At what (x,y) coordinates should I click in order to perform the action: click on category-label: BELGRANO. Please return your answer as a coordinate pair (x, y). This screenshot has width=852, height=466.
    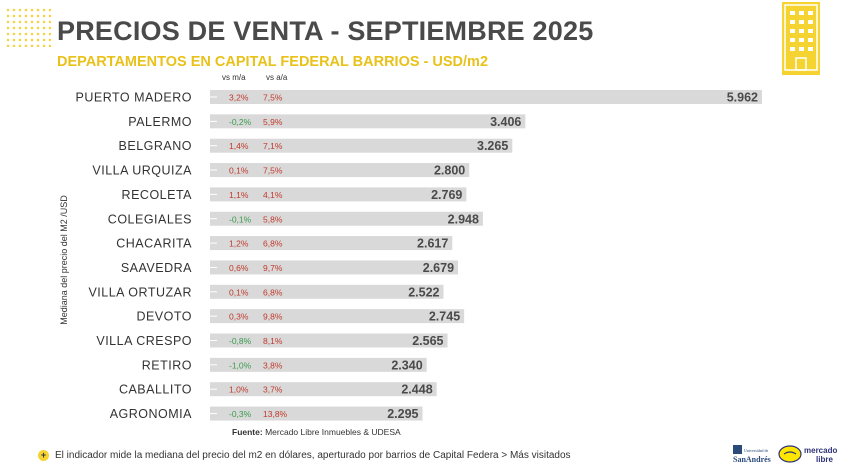
    Looking at the image, I should click on (155, 146).